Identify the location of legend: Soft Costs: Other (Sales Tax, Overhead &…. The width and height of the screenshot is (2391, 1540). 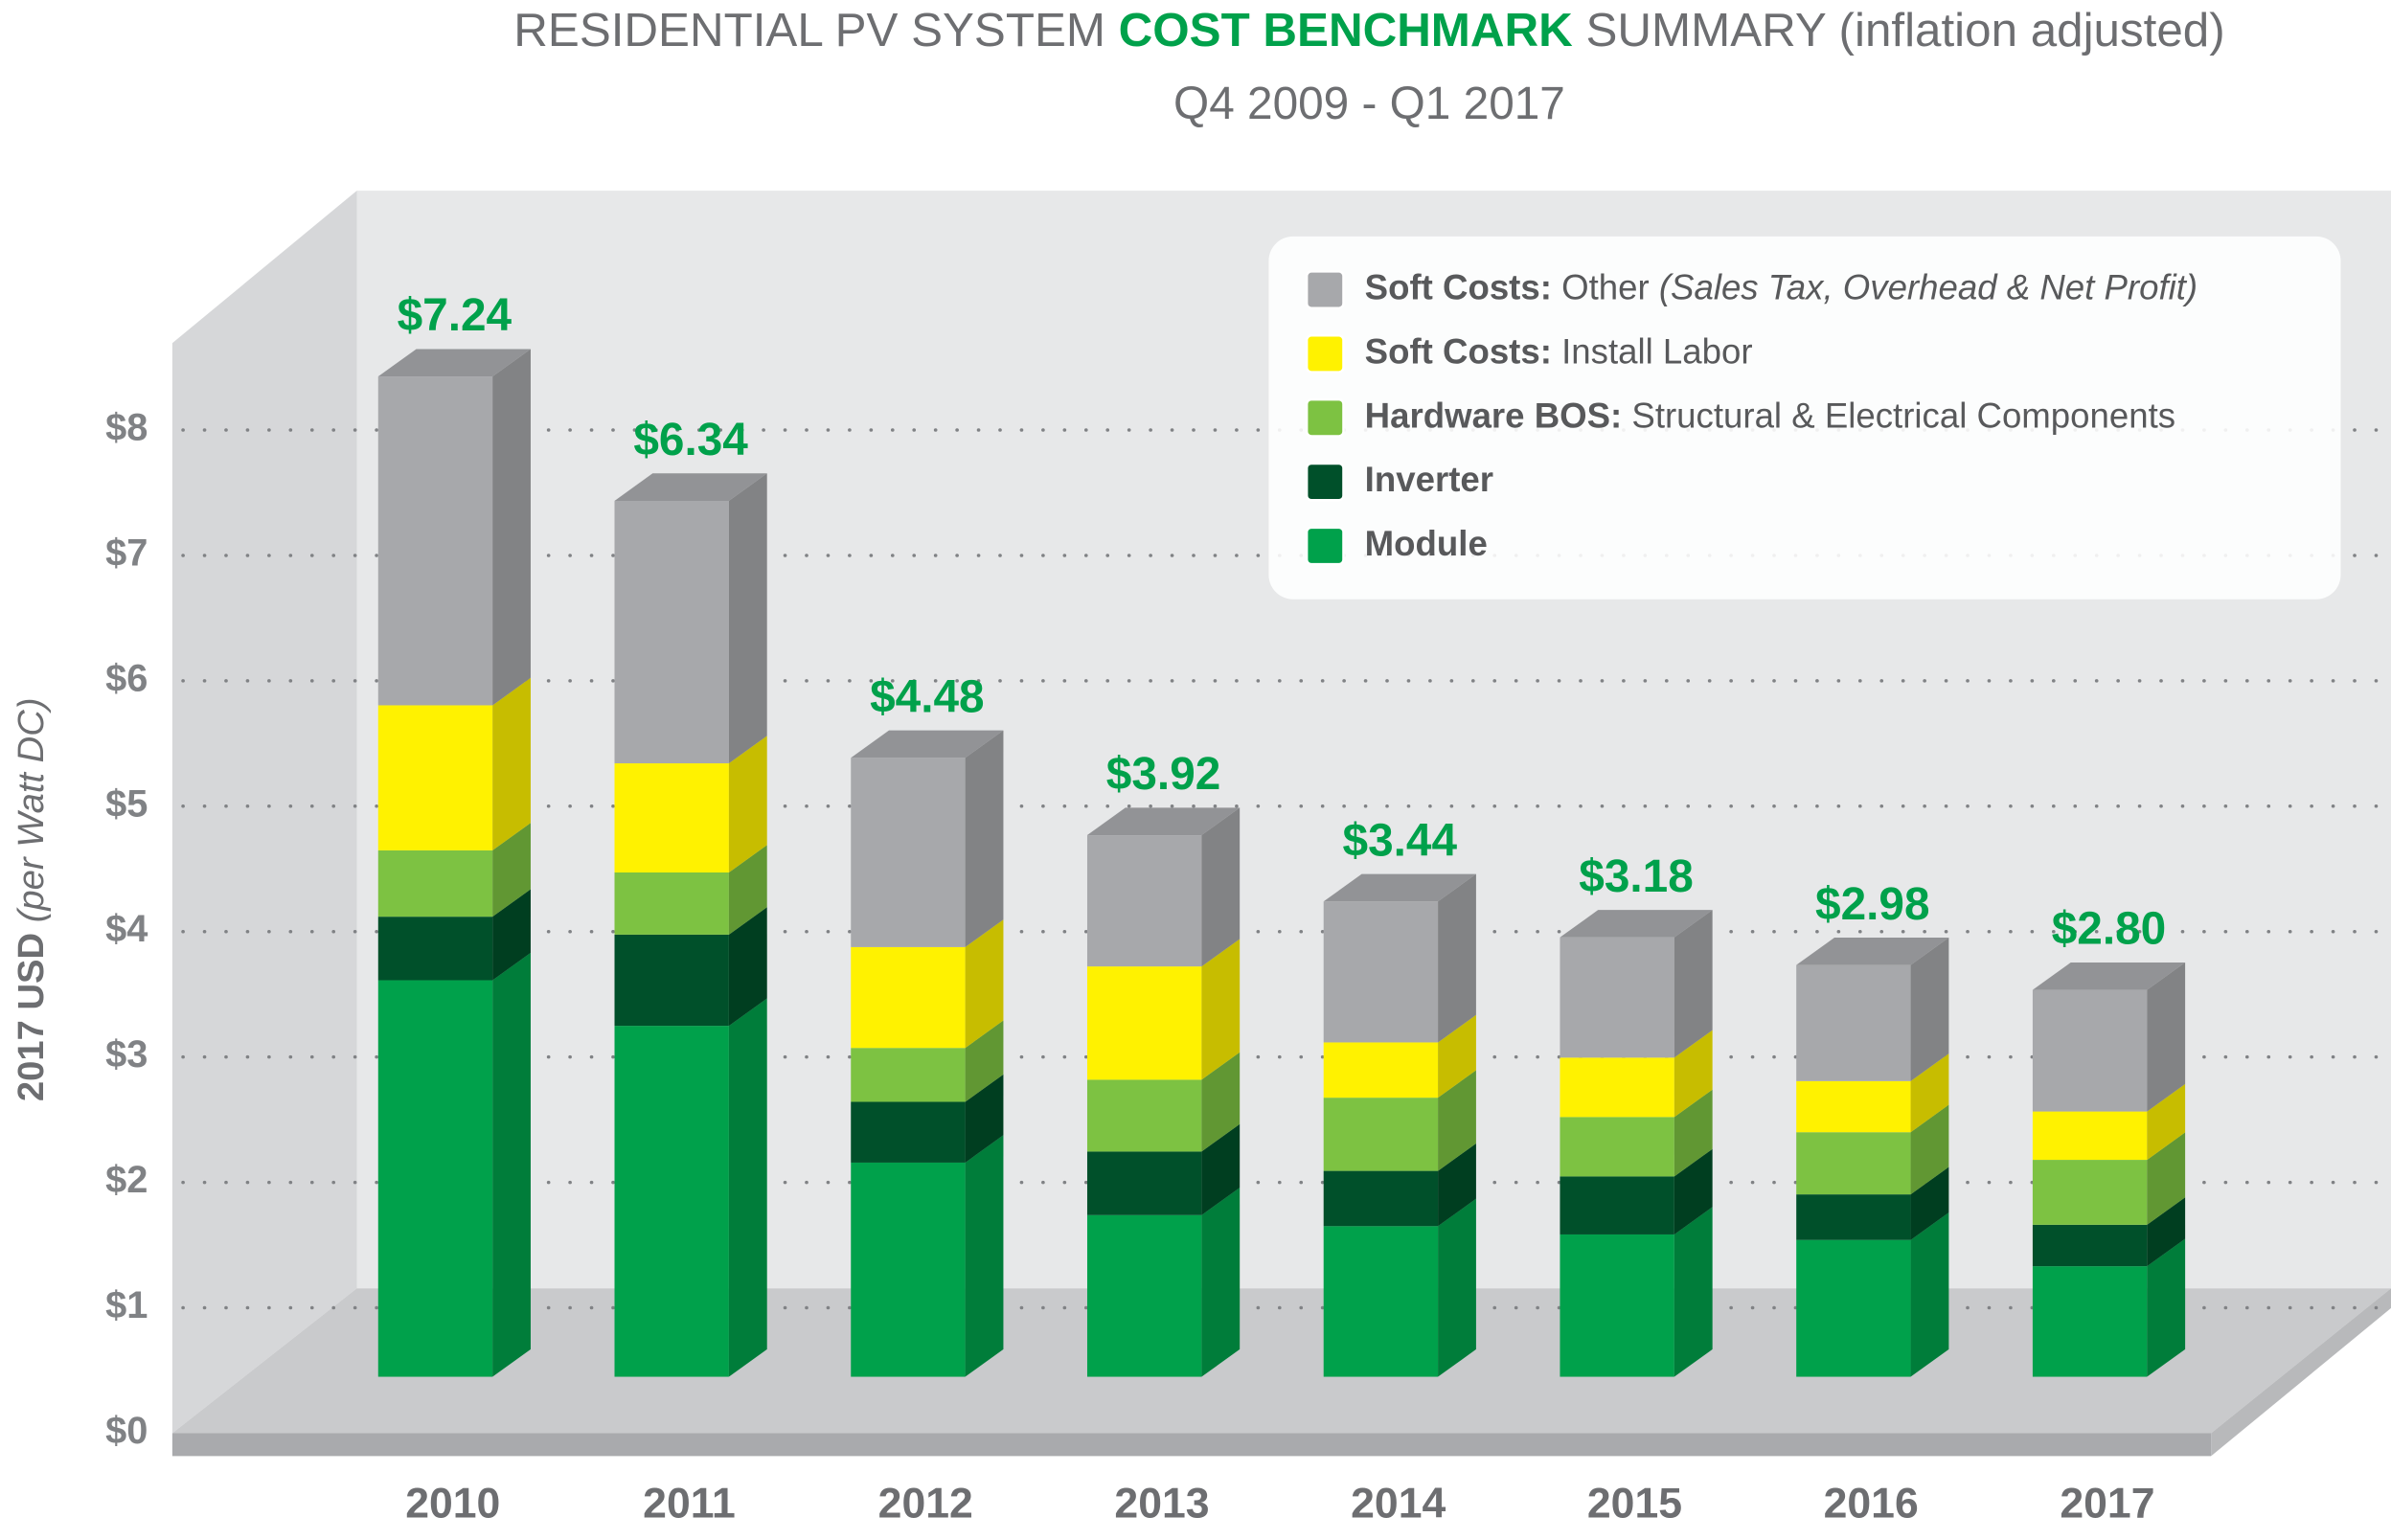
(1751, 416).